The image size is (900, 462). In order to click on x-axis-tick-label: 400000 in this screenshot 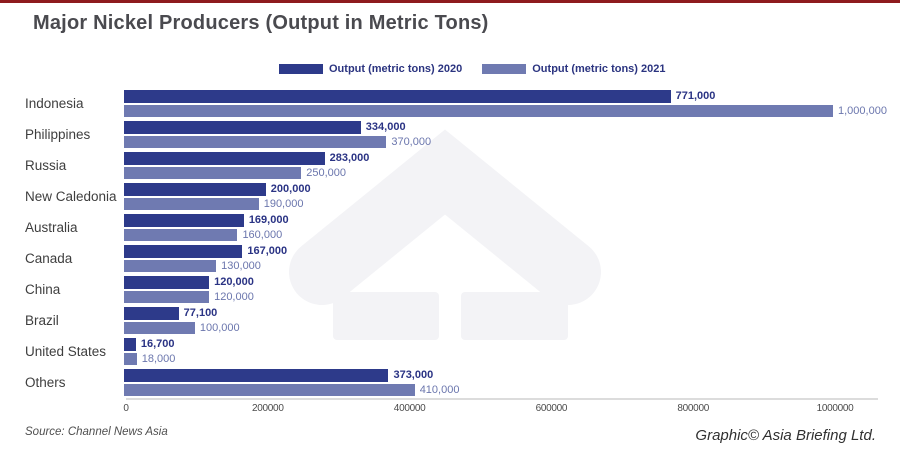, I will do `click(409, 408)`.